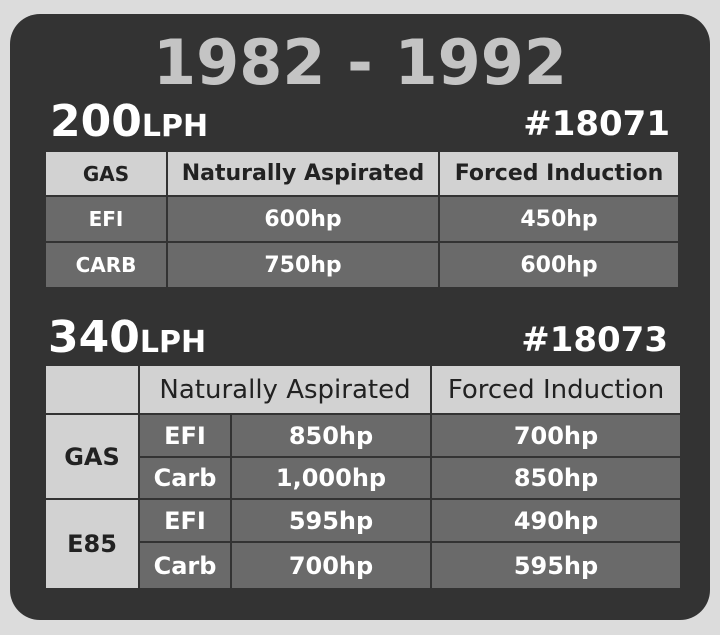  Describe the element at coordinates (106, 173) in the screenshot. I see `header-cell: GAS` at that location.